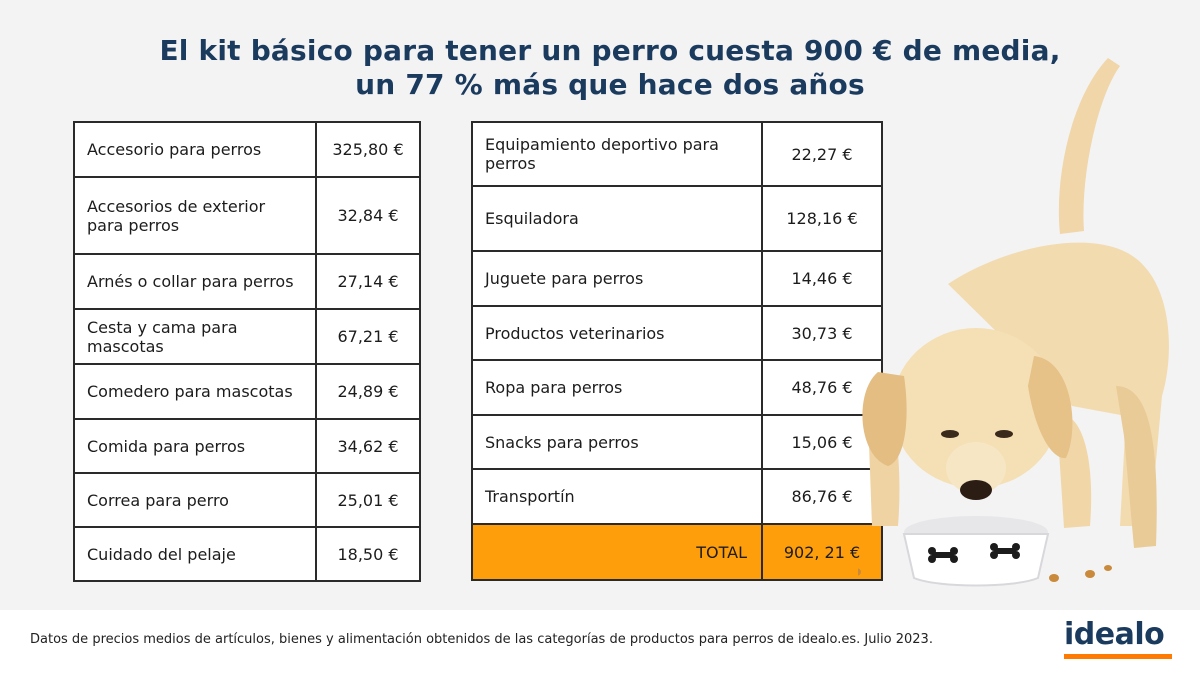 Image resolution: width=1200 pixels, height=675 pixels. I want to click on item-price: 15,06 €, so click(822, 442).